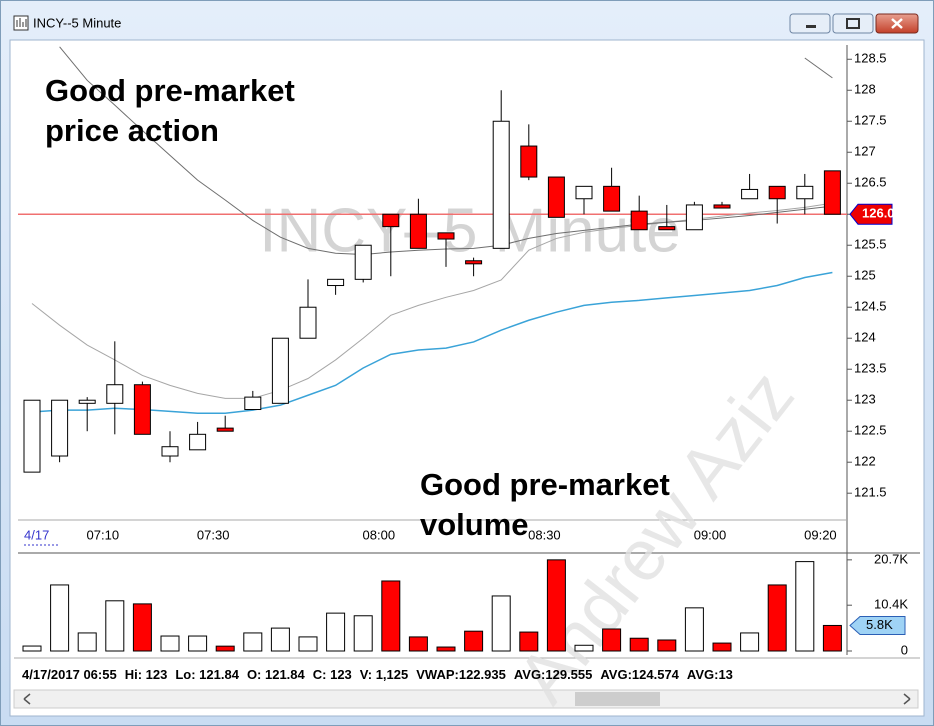 This screenshot has height=726, width=934. I want to click on y-tick-label: 122, so click(865, 461).